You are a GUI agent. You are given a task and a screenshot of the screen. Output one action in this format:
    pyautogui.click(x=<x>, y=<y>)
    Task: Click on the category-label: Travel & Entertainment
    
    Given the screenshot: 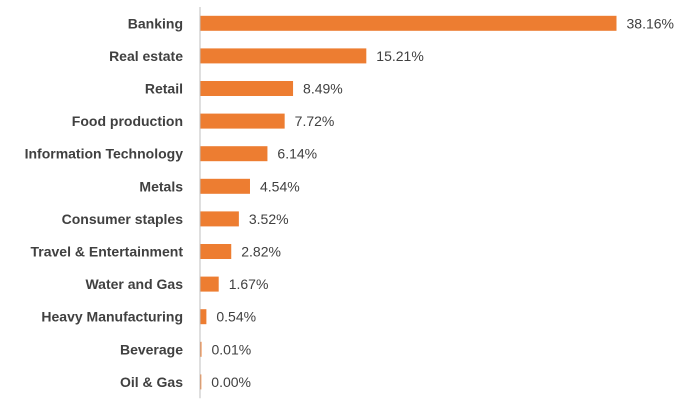 What is the action you would take?
    pyautogui.click(x=107, y=252)
    